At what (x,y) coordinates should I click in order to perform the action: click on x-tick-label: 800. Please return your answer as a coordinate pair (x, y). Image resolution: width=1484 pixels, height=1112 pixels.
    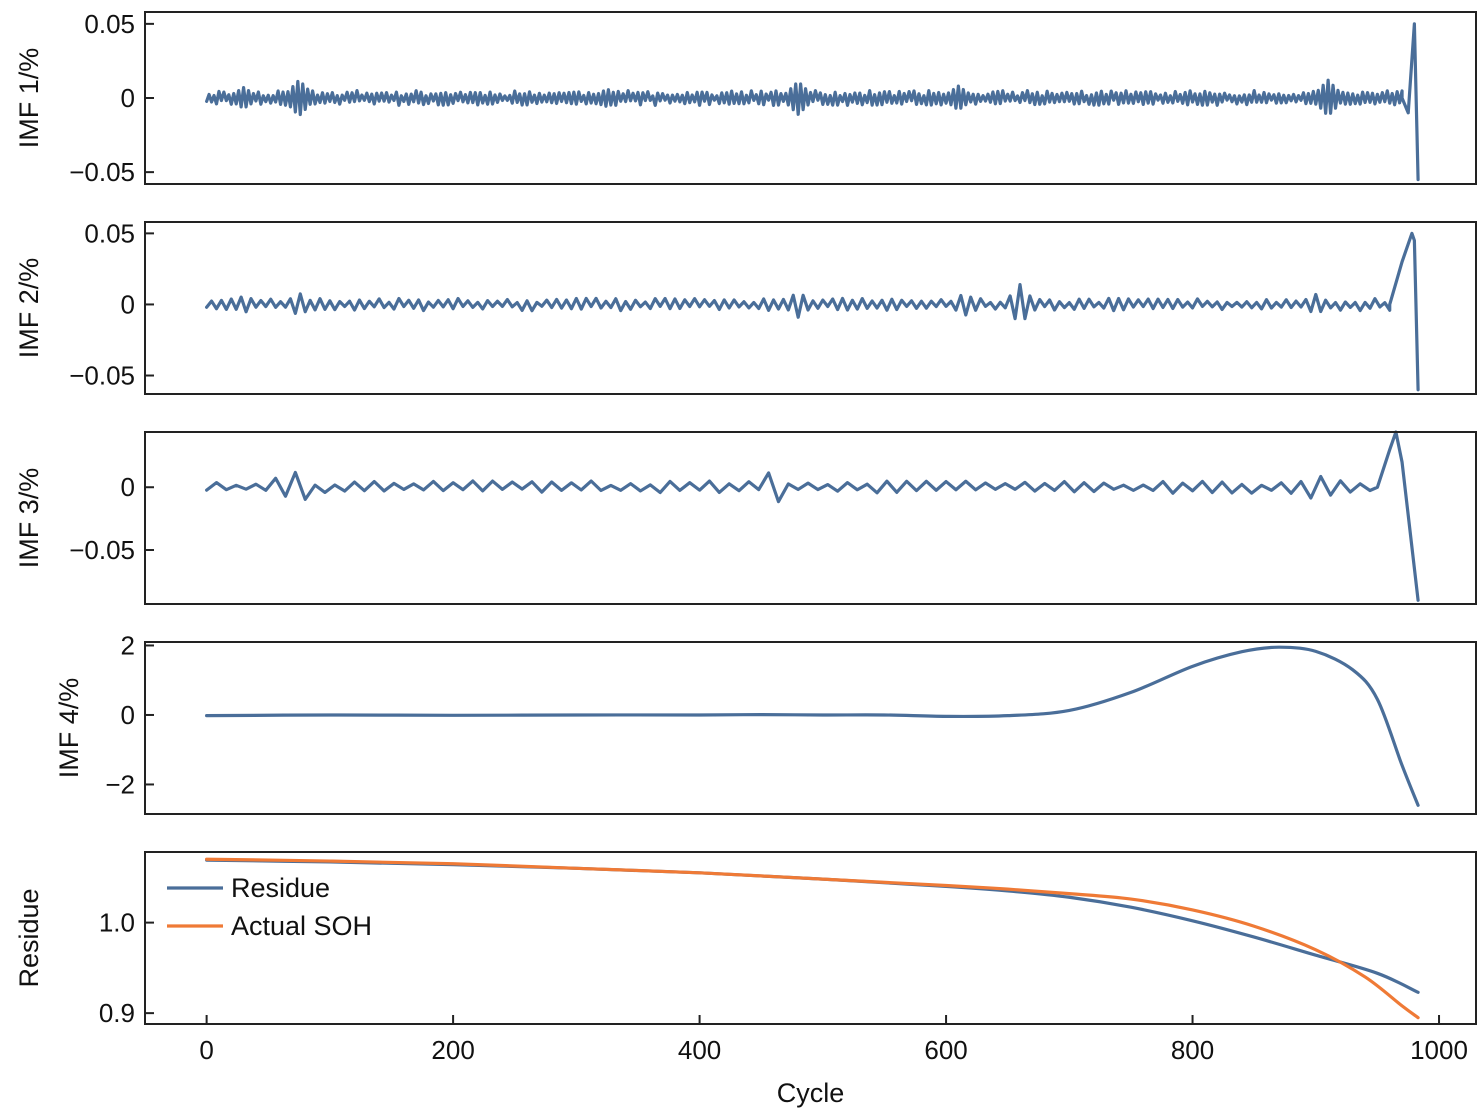
    Looking at the image, I should click on (1192, 1050).